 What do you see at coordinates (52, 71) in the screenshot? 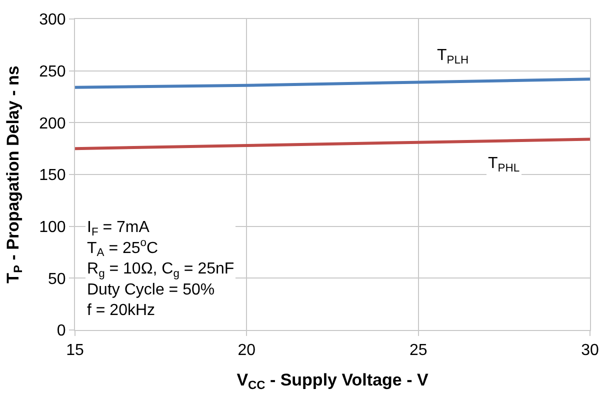
I see `y-tick-label: 250` at bounding box center [52, 71].